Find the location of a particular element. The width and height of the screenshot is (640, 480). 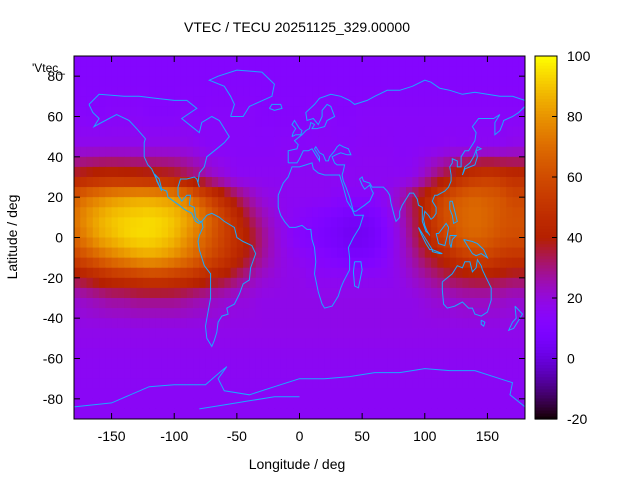

coastline-segment is located at coordinates (483, 323).